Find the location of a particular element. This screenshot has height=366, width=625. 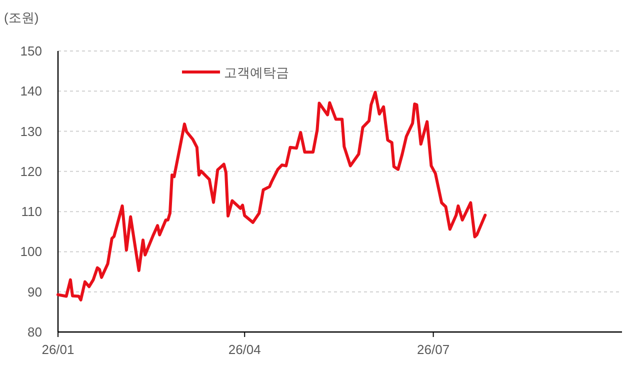

y-tick-label: 110 is located at coordinates (31, 212).